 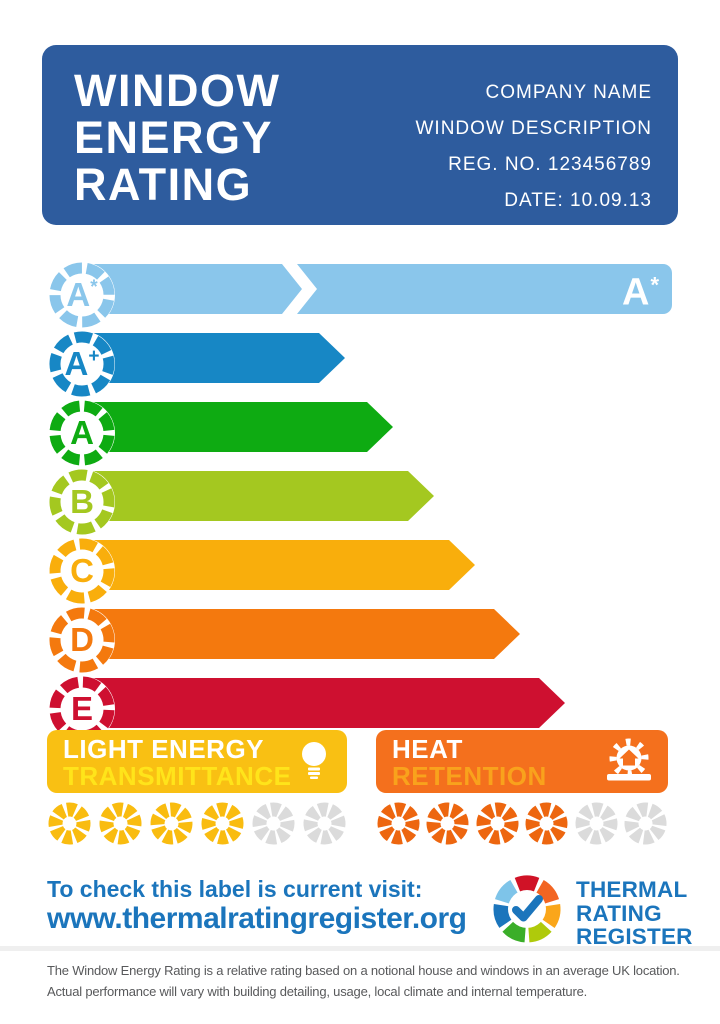 What do you see at coordinates (299, 634) in the screenshot?
I see `band-bar-d` at bounding box center [299, 634].